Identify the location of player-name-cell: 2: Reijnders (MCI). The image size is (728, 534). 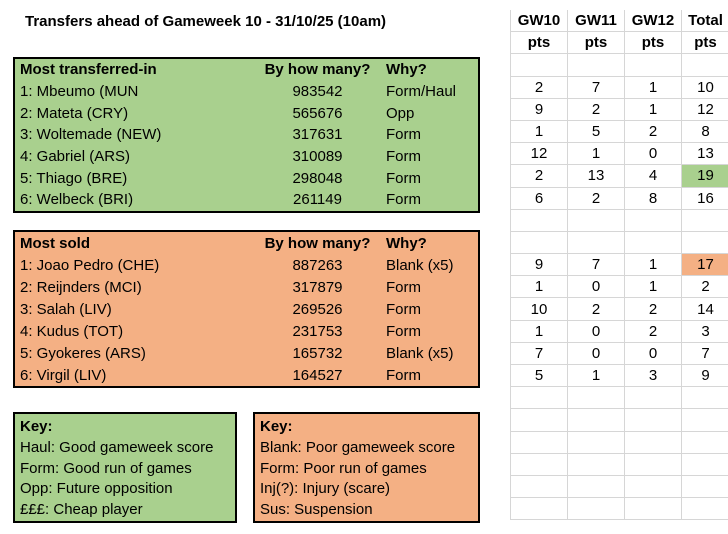
(81, 287).